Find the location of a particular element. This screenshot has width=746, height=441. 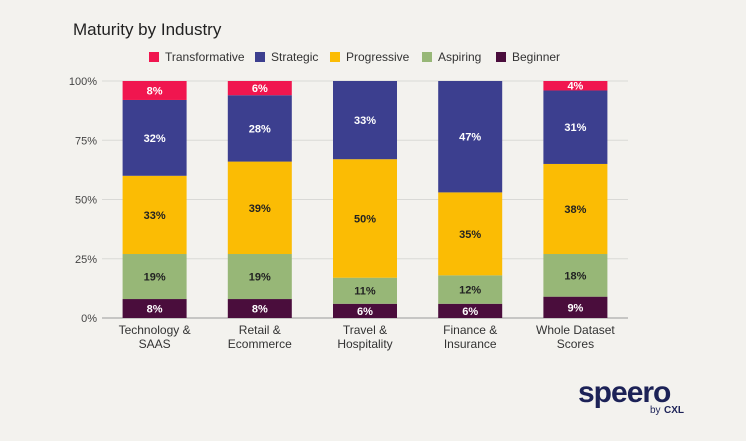

x-category-label: Whole Dataset is located at coordinates (575, 330).